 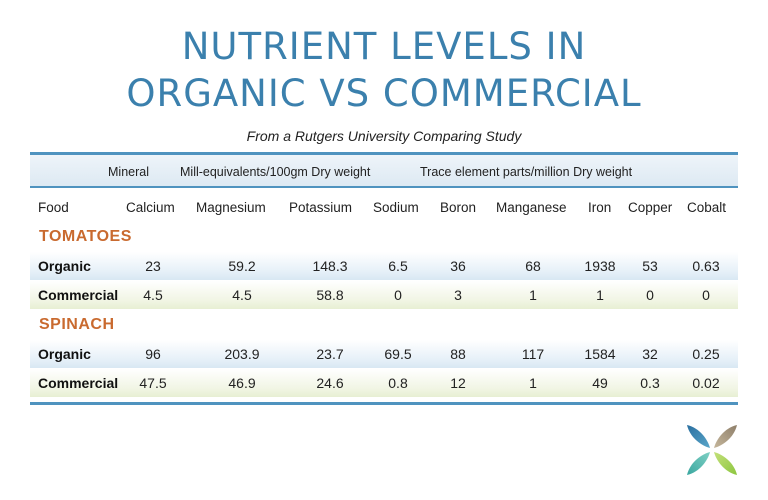 What do you see at coordinates (396, 207) in the screenshot?
I see `column-header-sodium: Sodium` at bounding box center [396, 207].